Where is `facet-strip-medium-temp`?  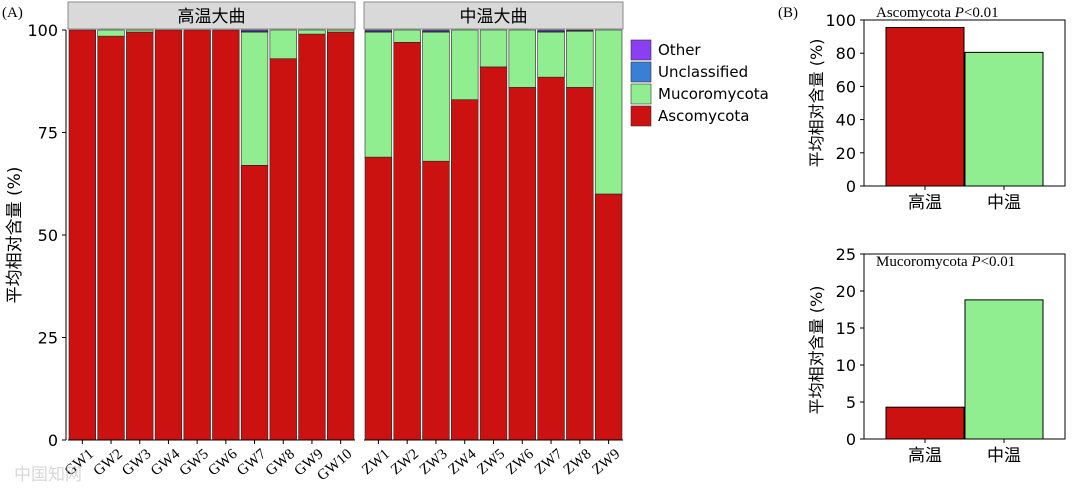 facet-strip-medium-temp is located at coordinates (493, 15).